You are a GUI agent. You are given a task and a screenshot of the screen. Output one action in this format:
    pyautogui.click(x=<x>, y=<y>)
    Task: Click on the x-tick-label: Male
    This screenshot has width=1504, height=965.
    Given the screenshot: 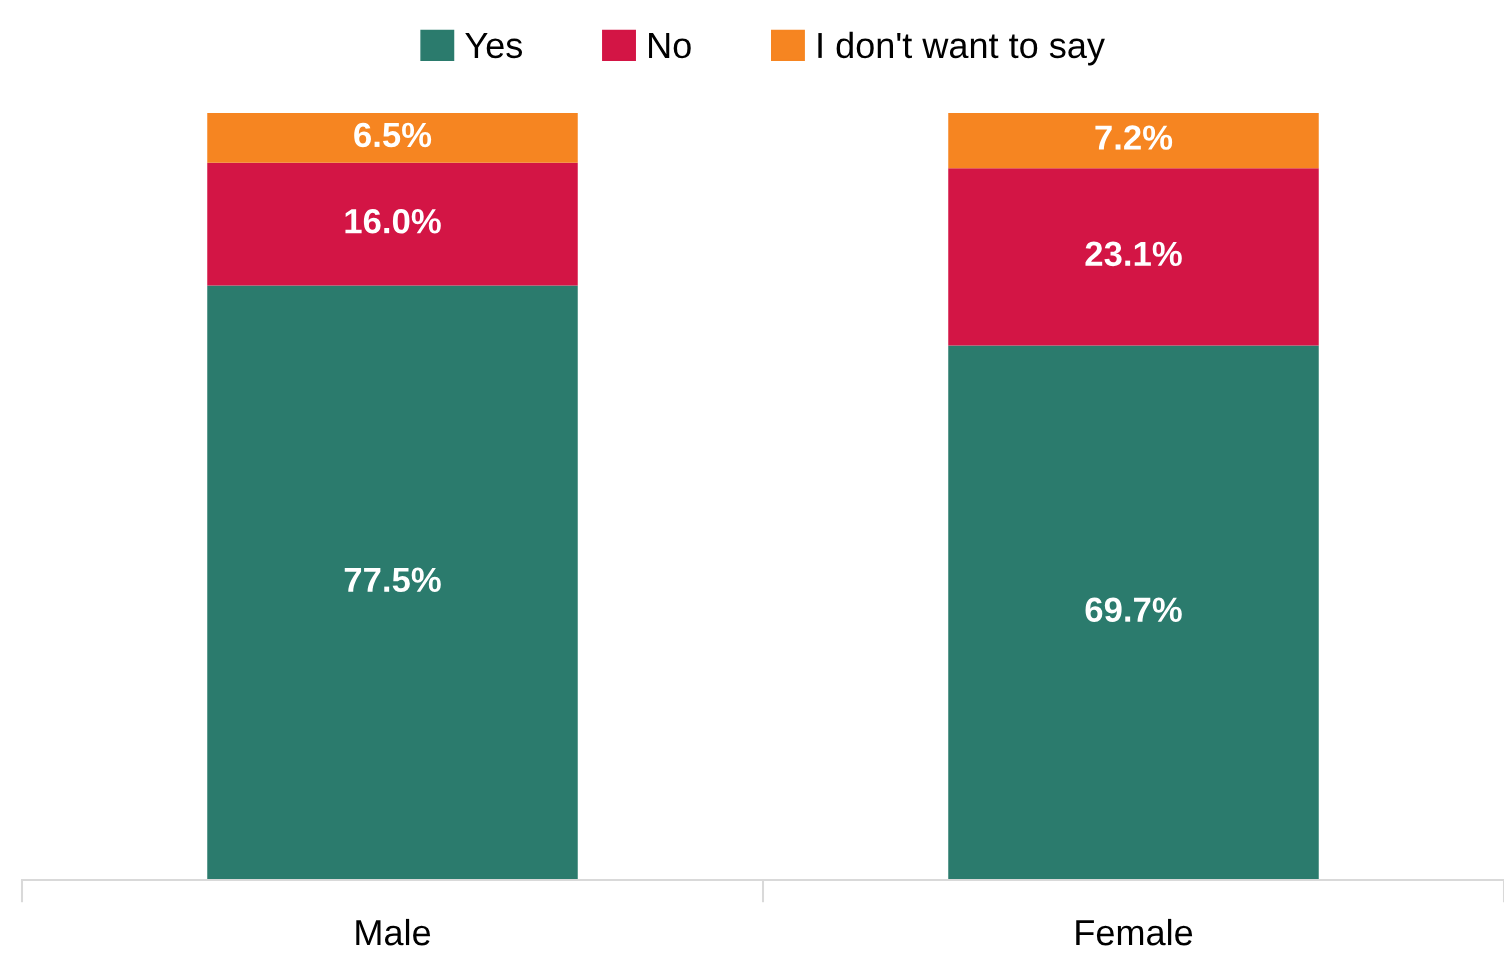 What is the action you would take?
    pyautogui.click(x=393, y=932)
    